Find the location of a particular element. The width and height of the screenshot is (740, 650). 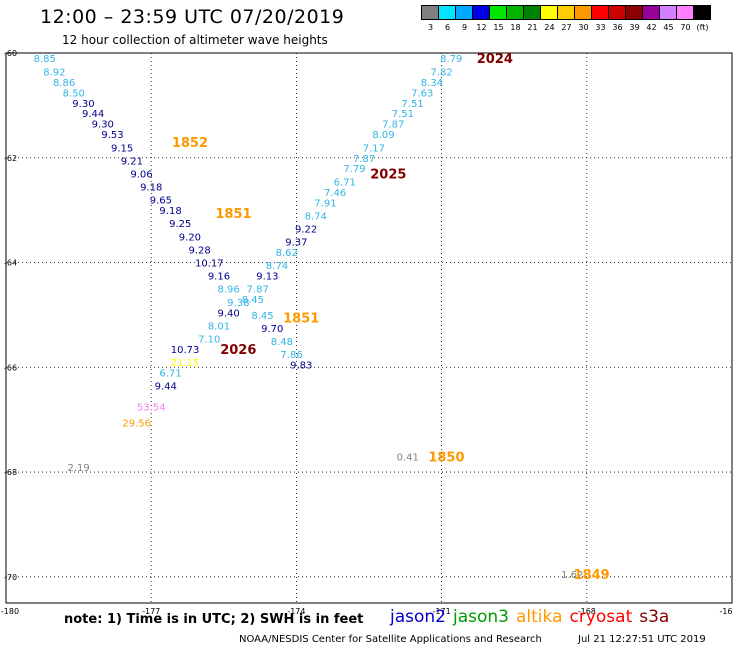

wave-height-value: 8.96 is located at coordinates (229, 290).